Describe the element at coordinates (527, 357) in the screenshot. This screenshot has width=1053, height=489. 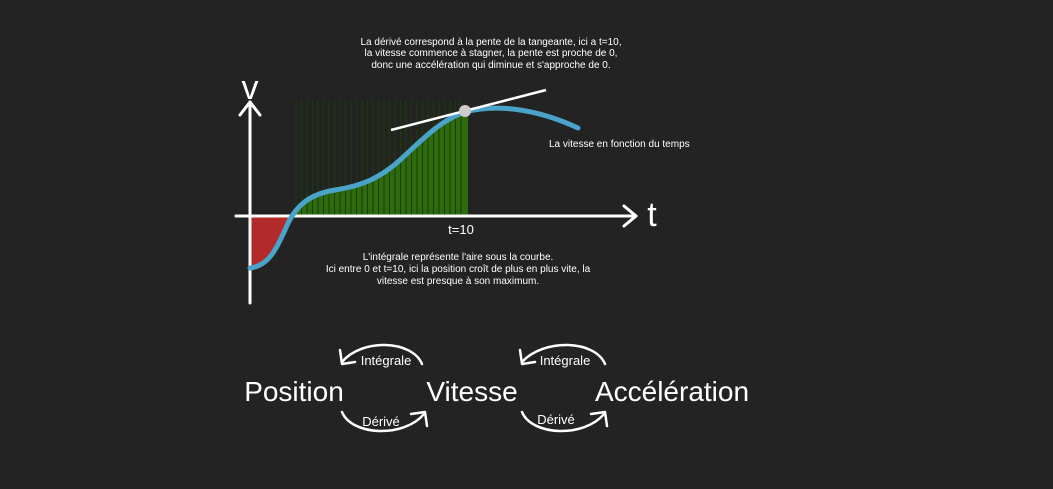
I see `integral-arrowhead-right` at that location.